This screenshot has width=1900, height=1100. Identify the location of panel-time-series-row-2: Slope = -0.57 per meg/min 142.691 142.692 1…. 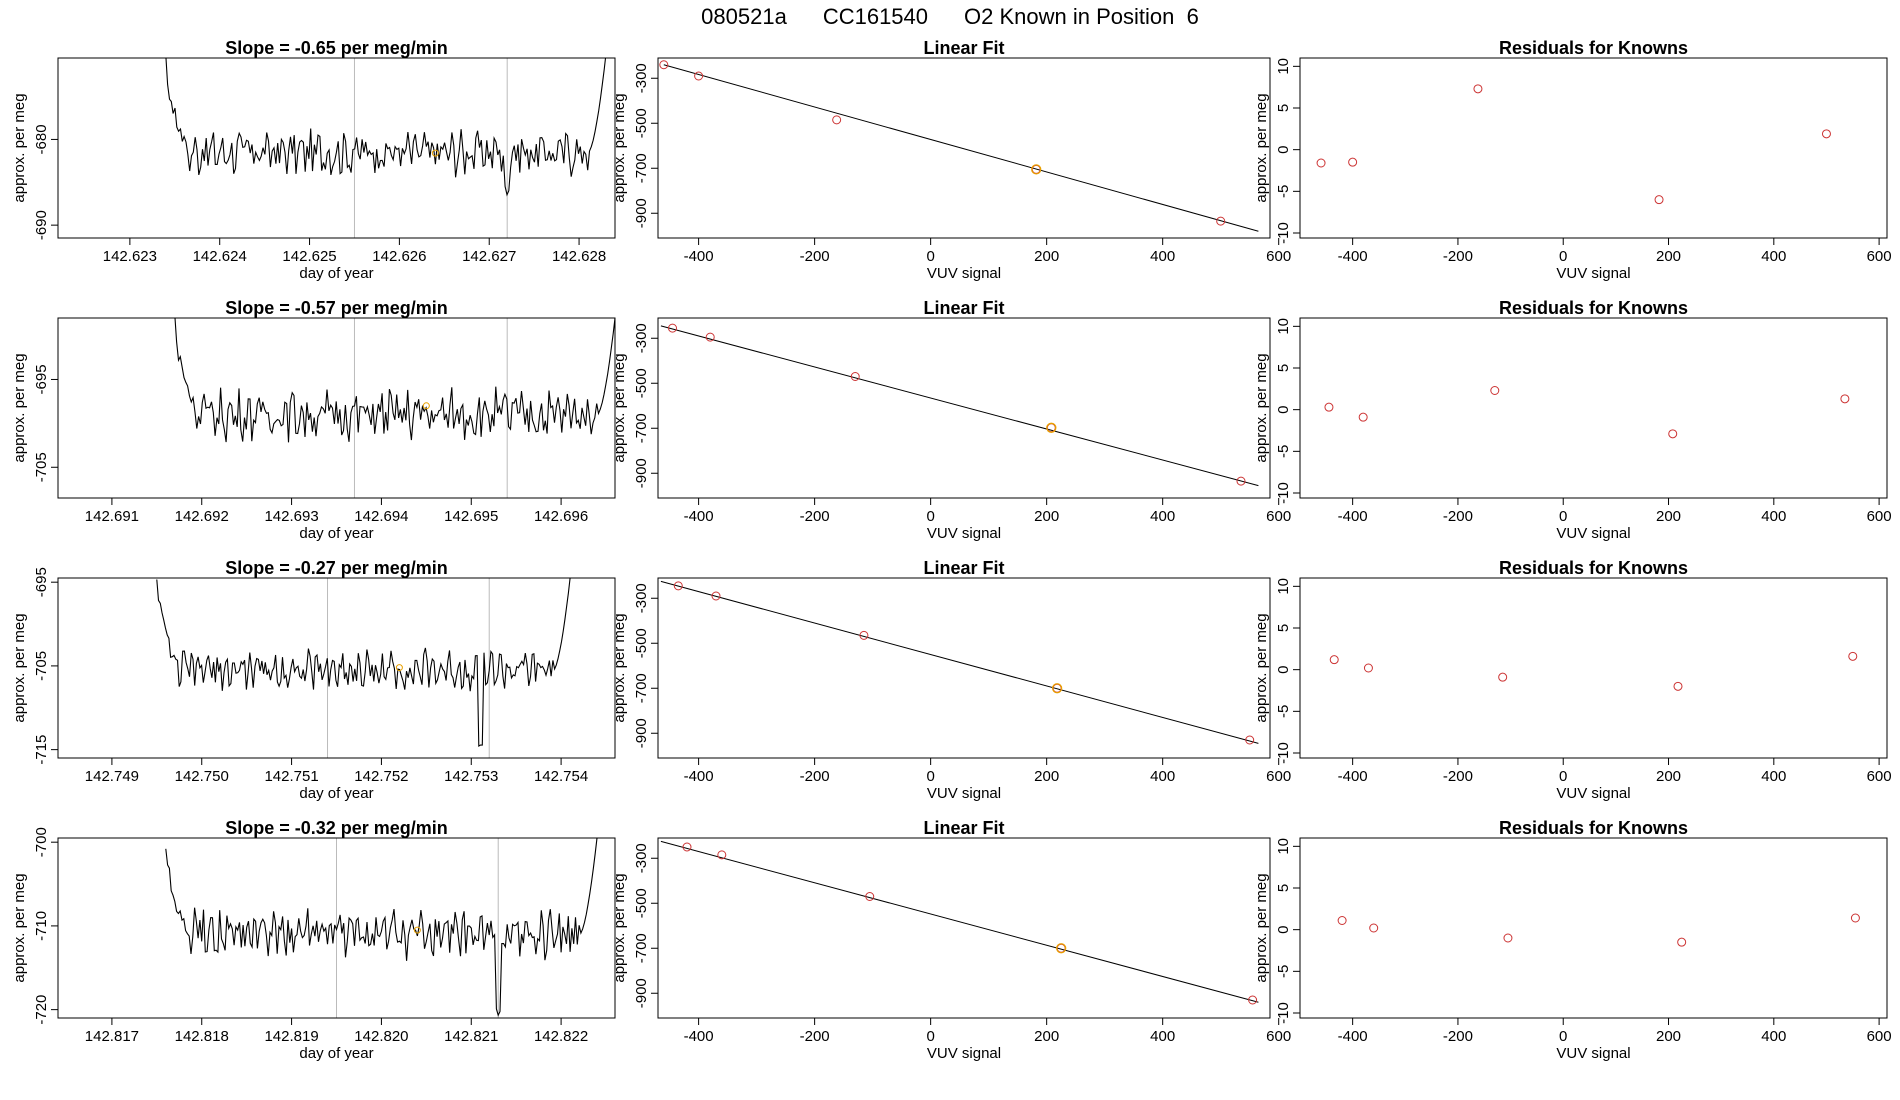
(313, 420).